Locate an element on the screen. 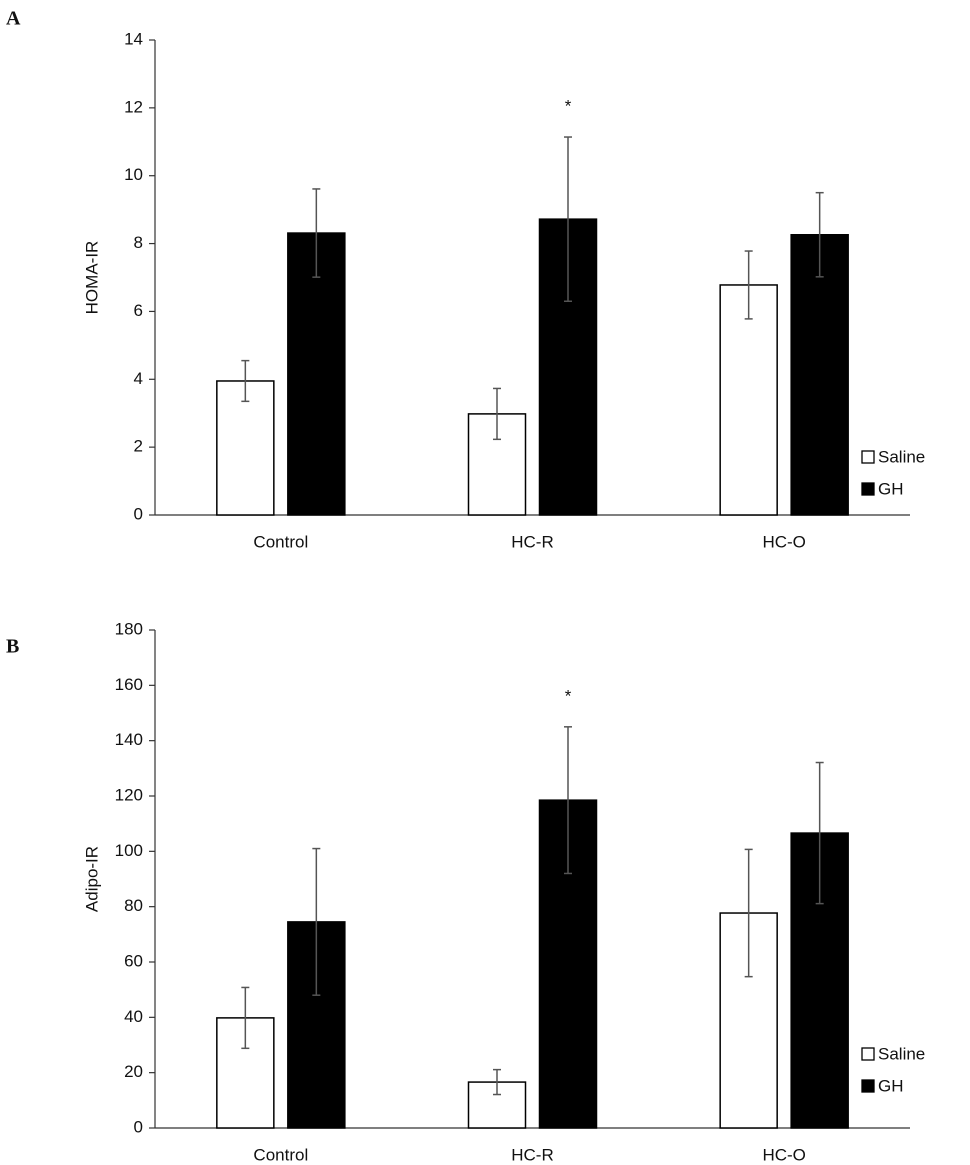 The height and width of the screenshot is (1165, 970). y-tick-label: 10 is located at coordinates (133, 174).